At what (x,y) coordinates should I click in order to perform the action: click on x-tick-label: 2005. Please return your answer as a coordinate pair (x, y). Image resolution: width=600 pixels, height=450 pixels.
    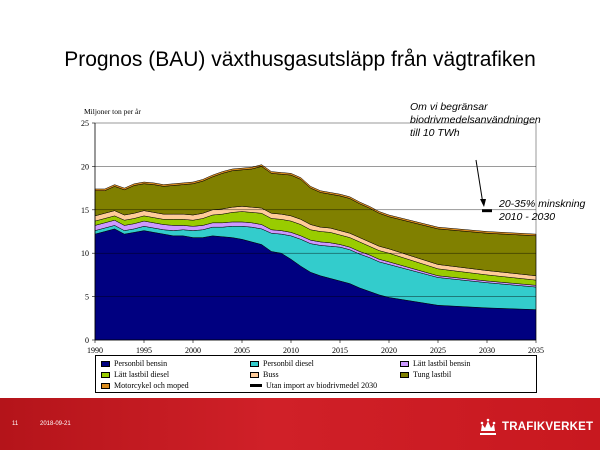
    Looking at the image, I should click on (242, 350).